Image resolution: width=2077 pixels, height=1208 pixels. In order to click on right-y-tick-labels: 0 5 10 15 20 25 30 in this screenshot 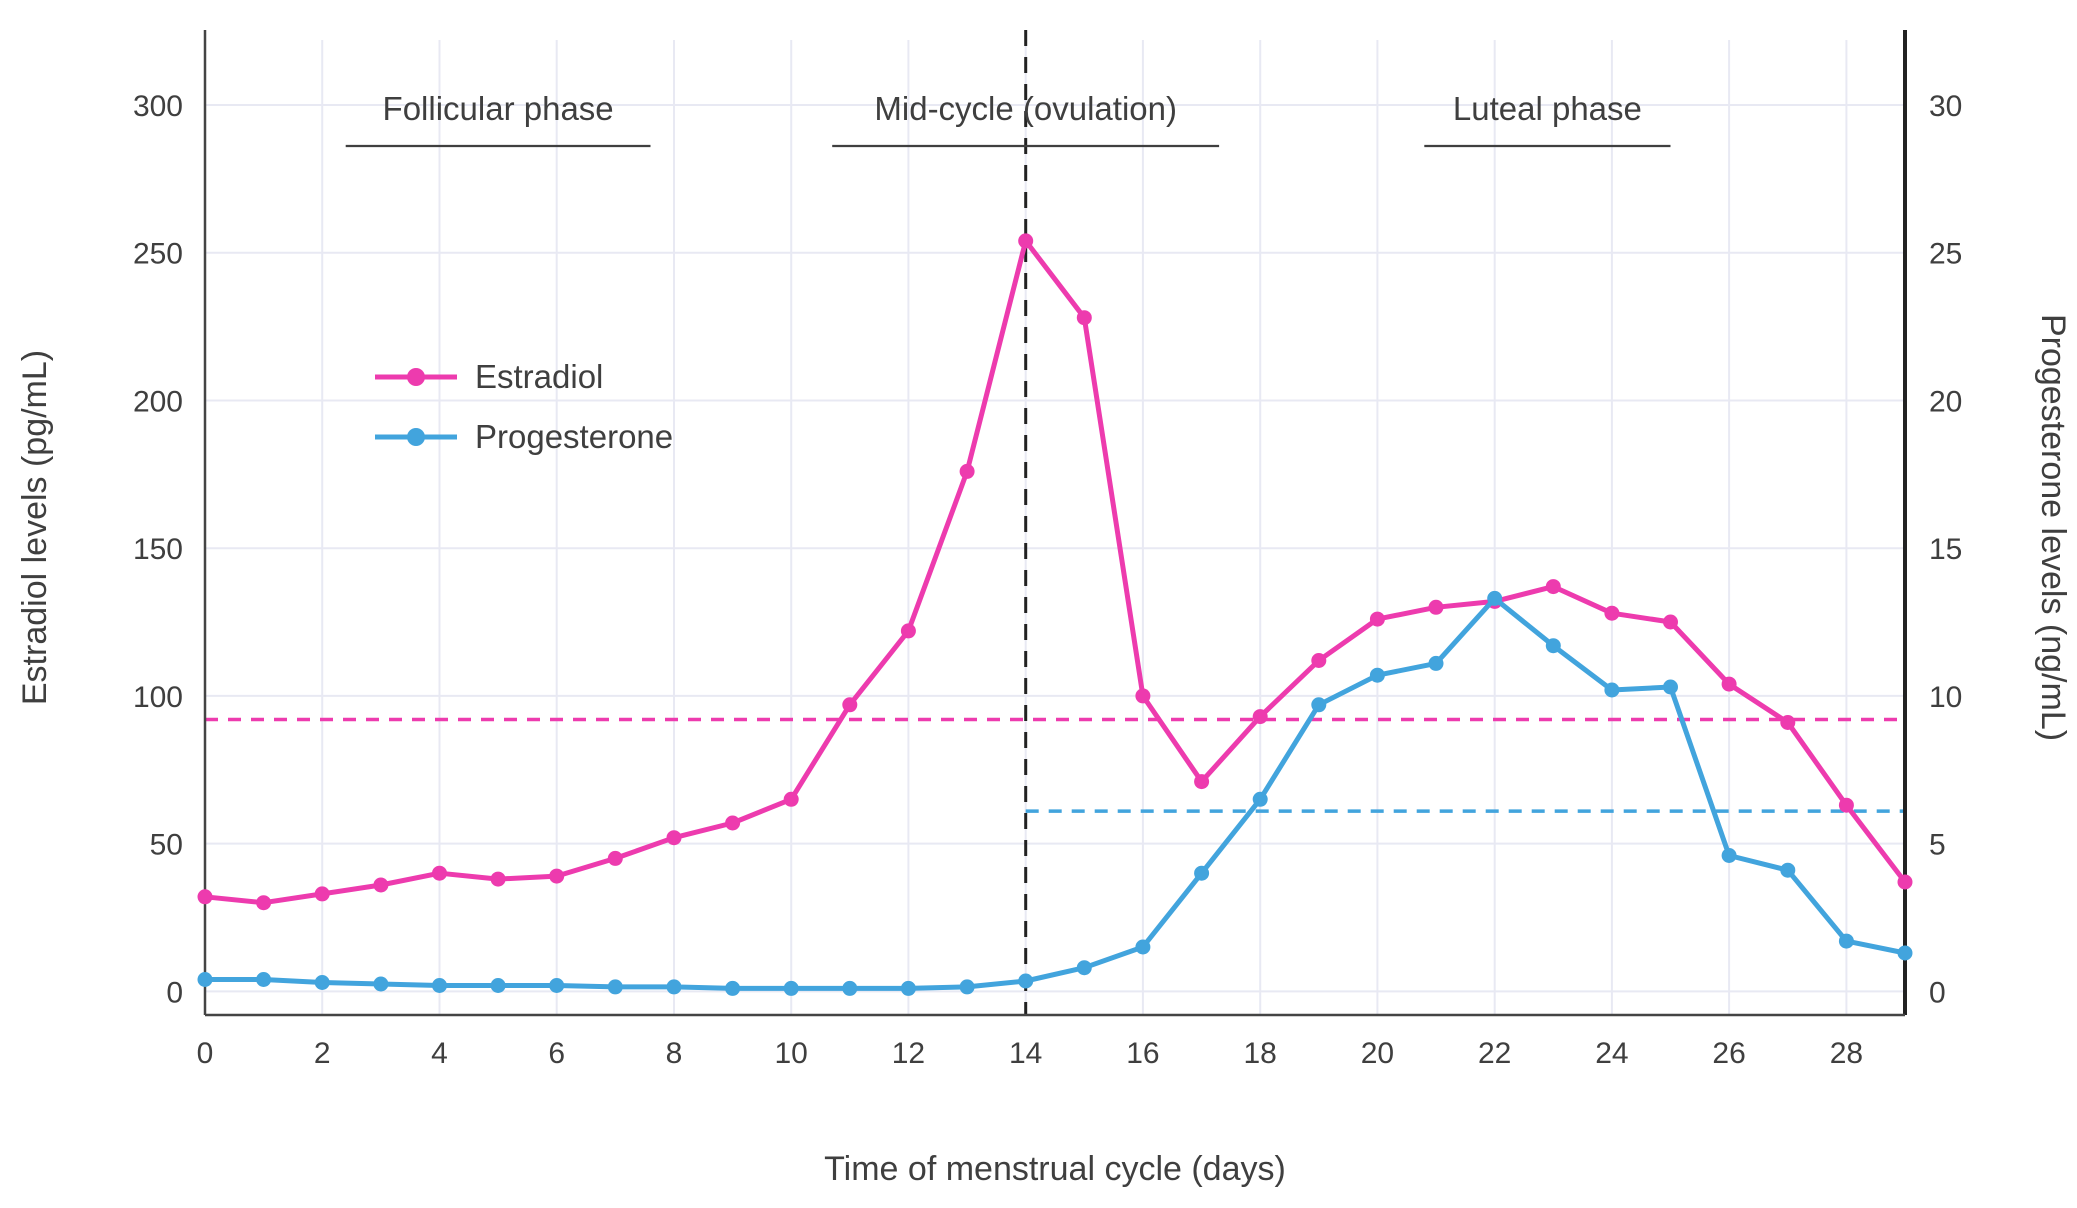, I will do `click(1945, 549)`.